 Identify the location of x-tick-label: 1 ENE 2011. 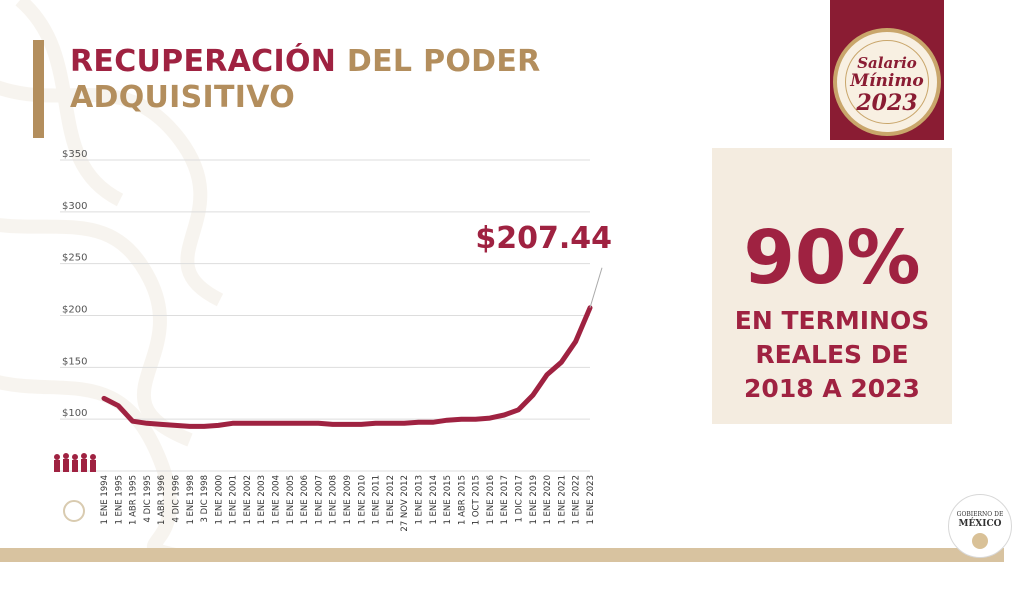
(377, 500).